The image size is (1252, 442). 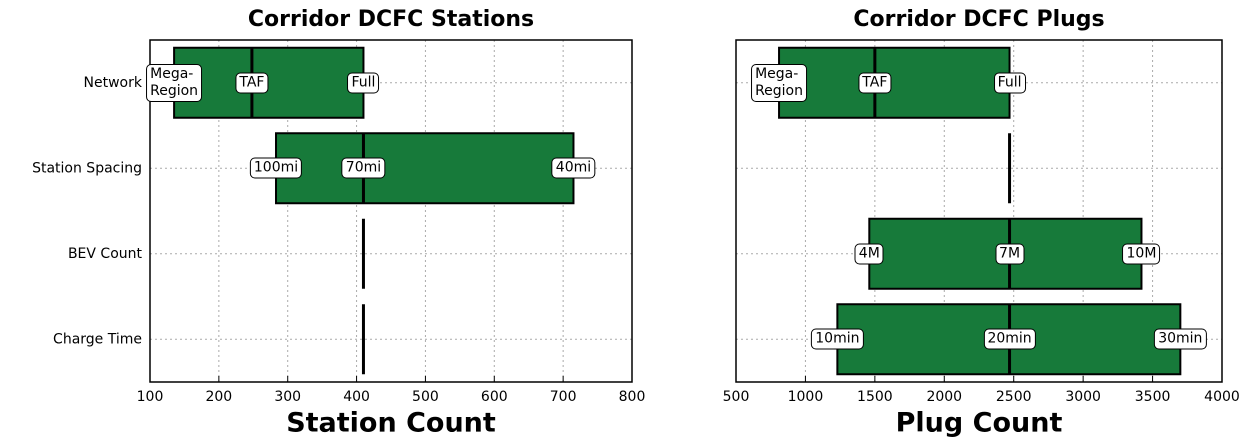 I want to click on value-label: 20min, so click(x=1009, y=339).